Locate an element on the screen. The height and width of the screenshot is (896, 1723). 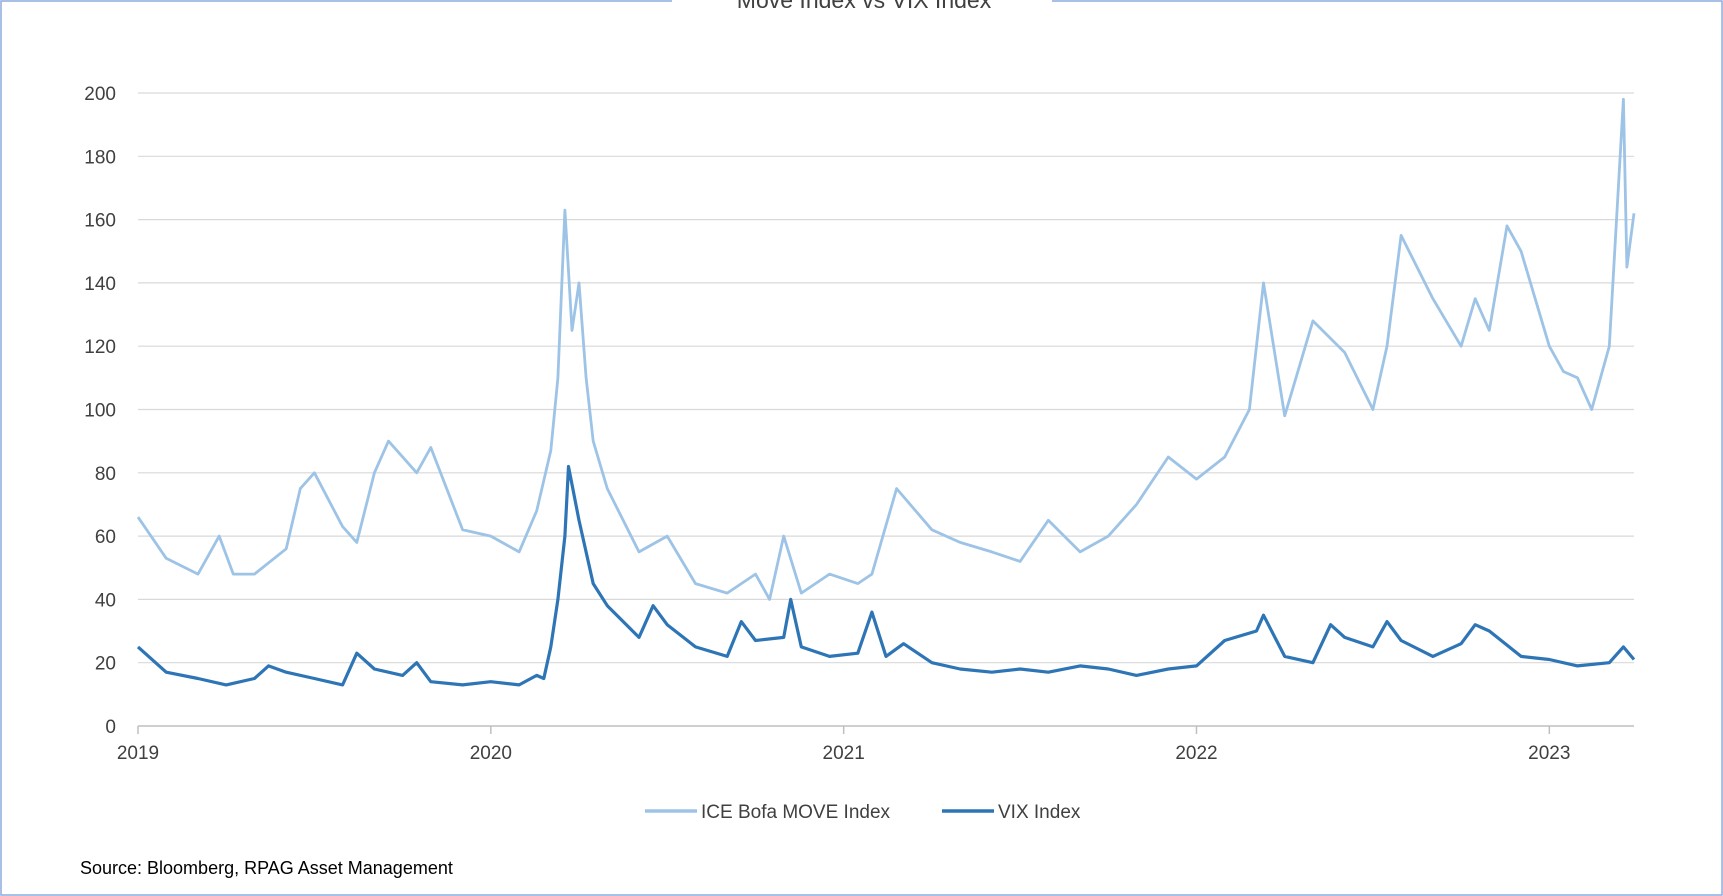
x-tick-label: 2022 is located at coordinates (1196, 753).